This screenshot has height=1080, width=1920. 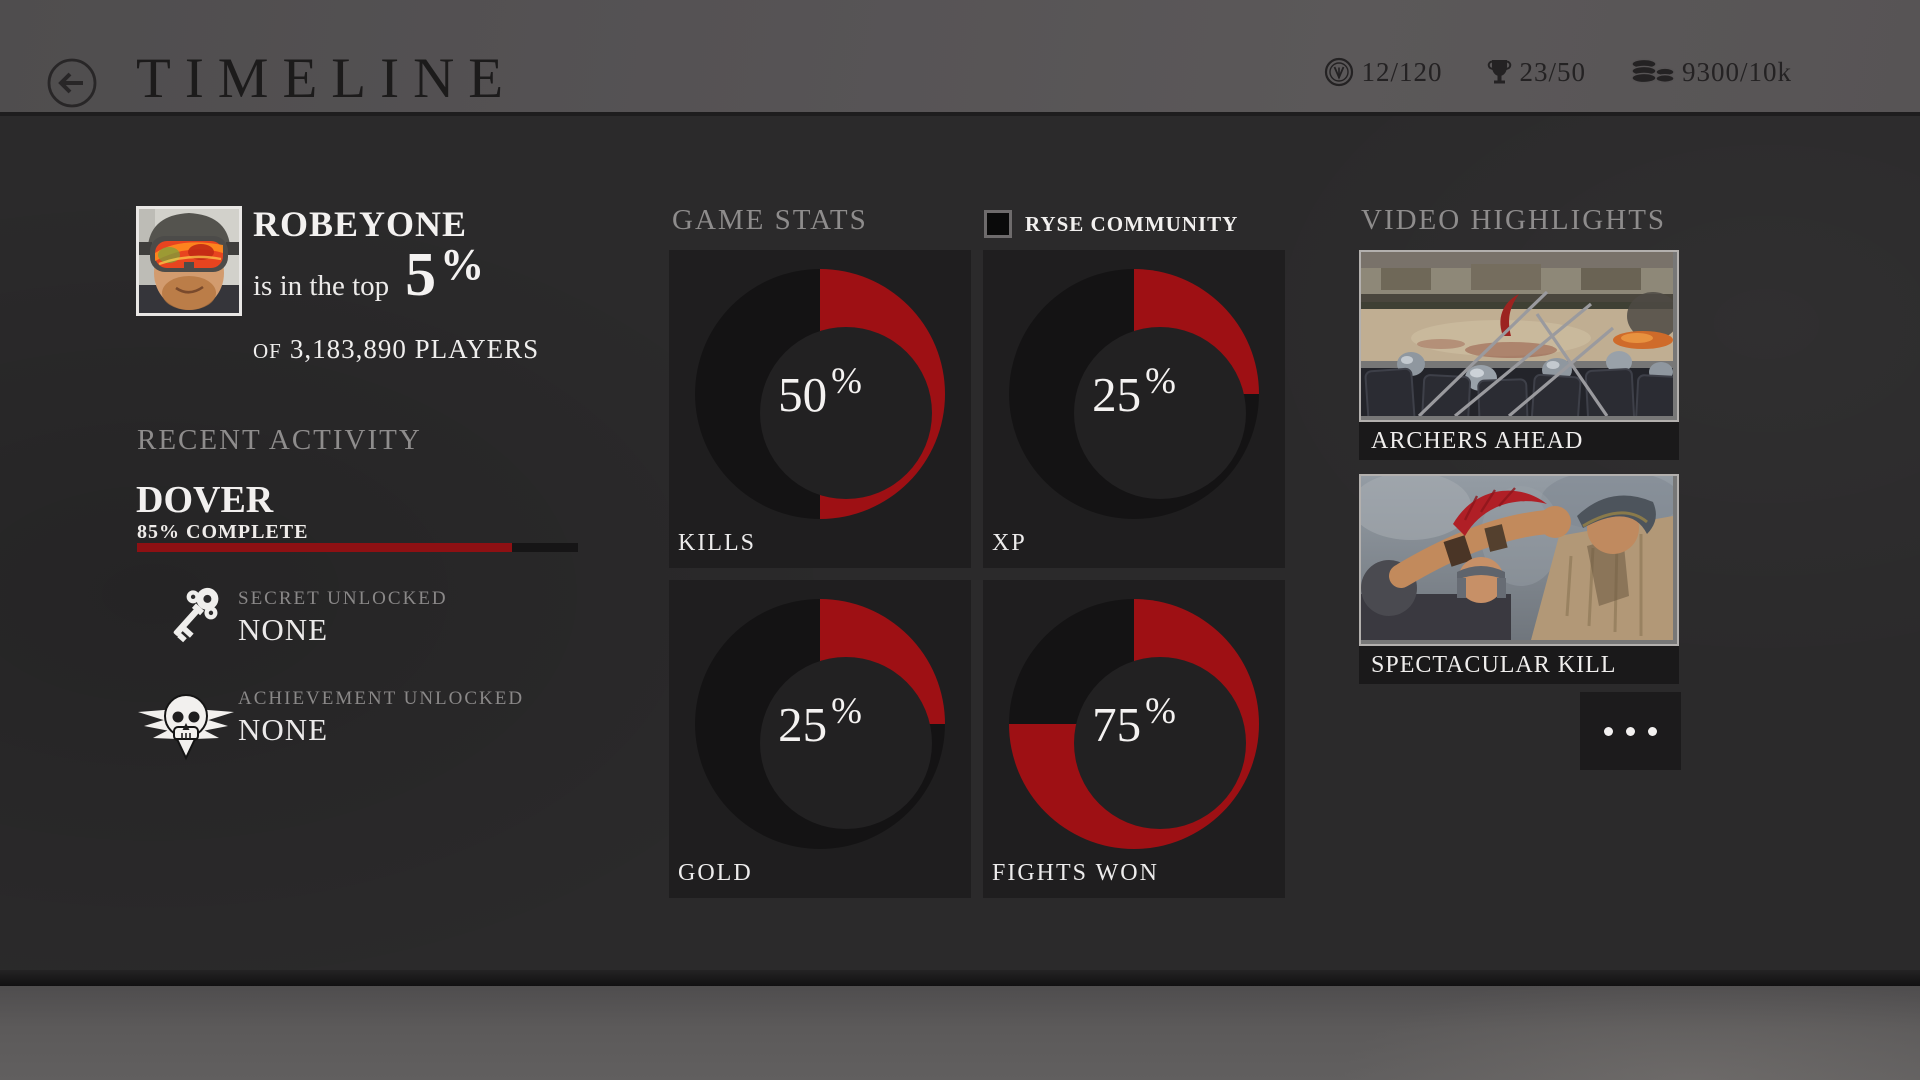 I want to click on valor-metric: 12/120, so click(x=1382, y=72).